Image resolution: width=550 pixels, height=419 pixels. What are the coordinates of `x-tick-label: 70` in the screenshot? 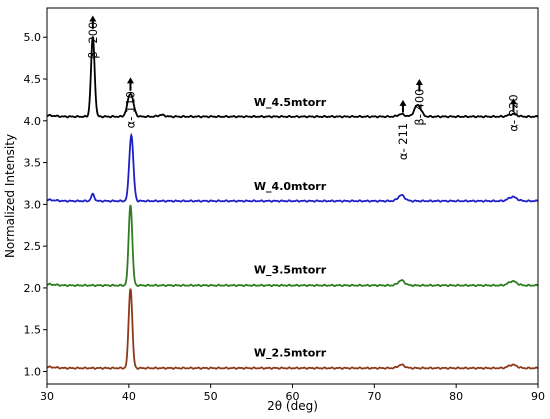 It's located at (374, 396).